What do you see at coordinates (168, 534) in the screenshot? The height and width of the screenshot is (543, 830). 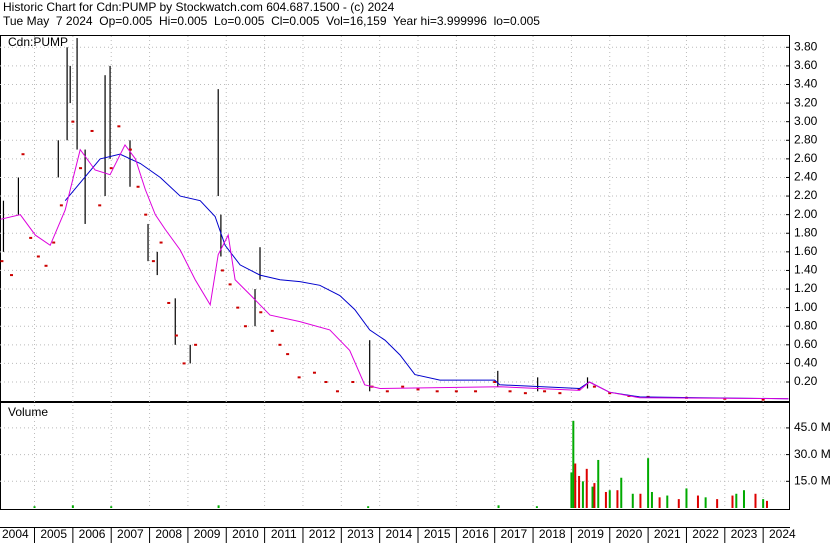 I see `x-tick-label: 2008` at bounding box center [168, 534].